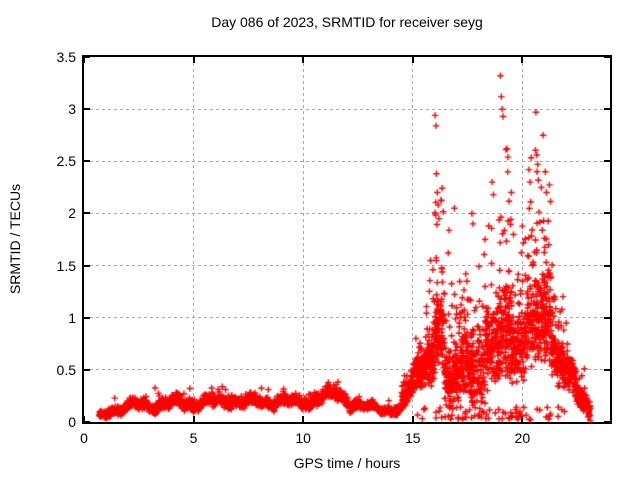  Describe the element at coordinates (84, 438) in the screenshot. I see `x-tick-label: 0` at that location.